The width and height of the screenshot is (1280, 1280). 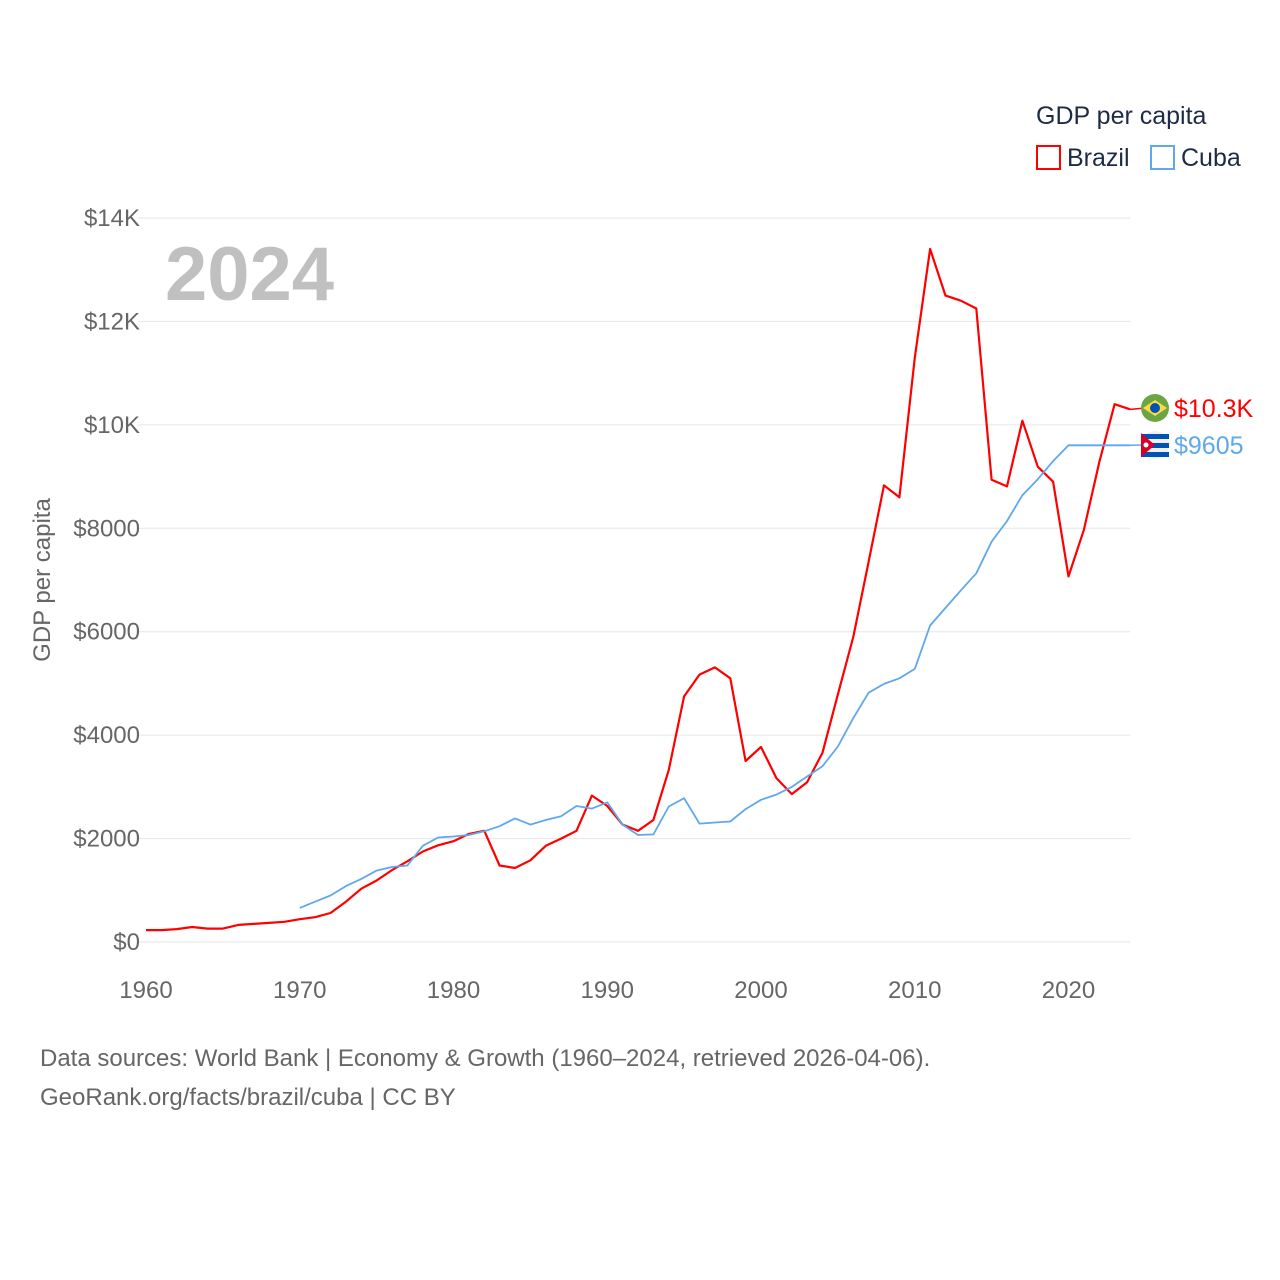 I want to click on x-tick-label: 2000, so click(x=760, y=990).